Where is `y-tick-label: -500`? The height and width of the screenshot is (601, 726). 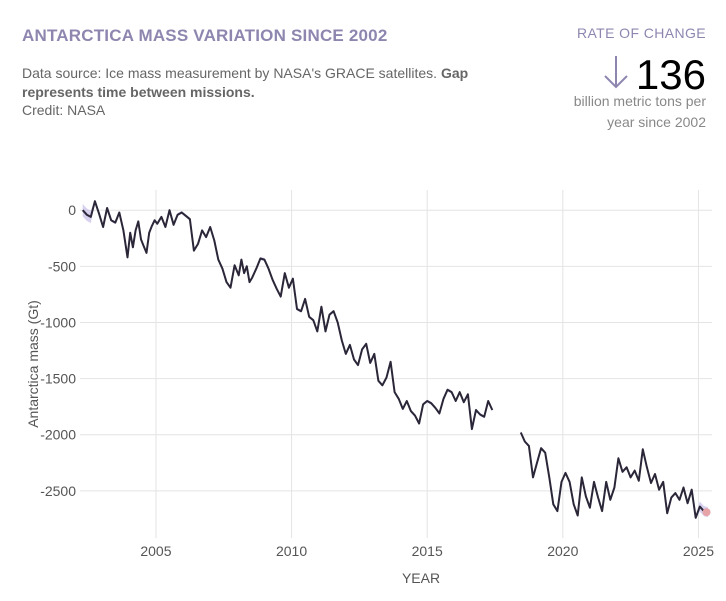
y-tick-label: -500 is located at coordinates (62, 266).